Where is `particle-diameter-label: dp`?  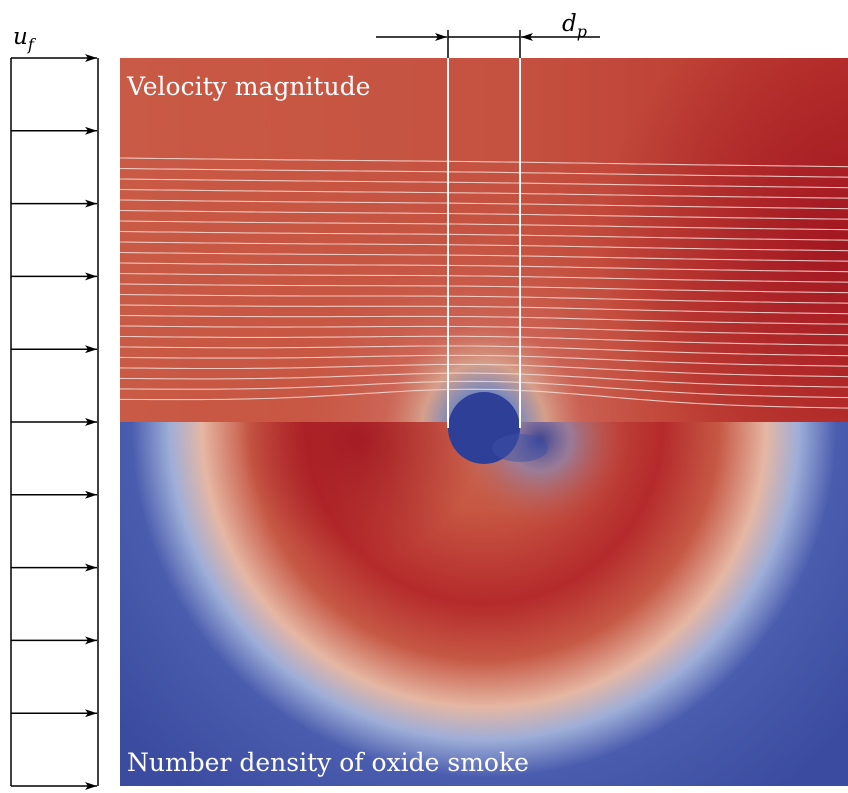
particle-diameter-label: dp is located at coordinates (574, 26).